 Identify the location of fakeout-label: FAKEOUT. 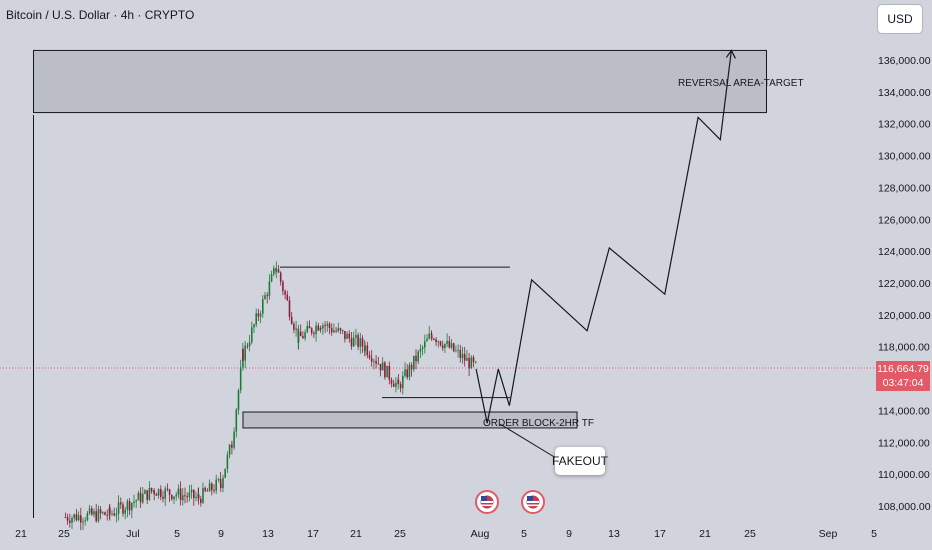
(580, 461).